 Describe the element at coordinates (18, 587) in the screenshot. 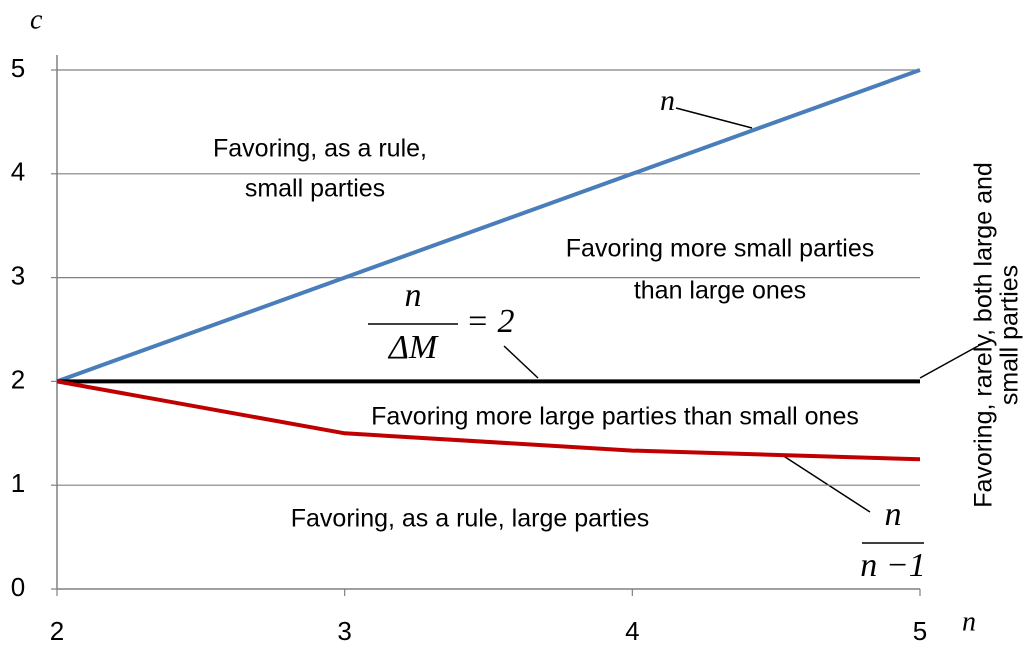

I see `y-tick-label: 0` at that location.